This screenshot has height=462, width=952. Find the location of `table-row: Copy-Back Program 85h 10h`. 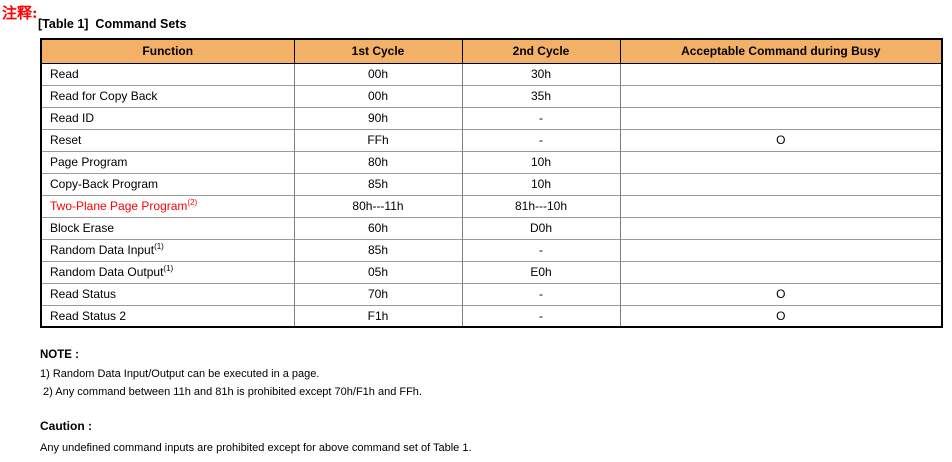

table-row: Copy-Back Program 85h 10h is located at coordinates (491, 183).